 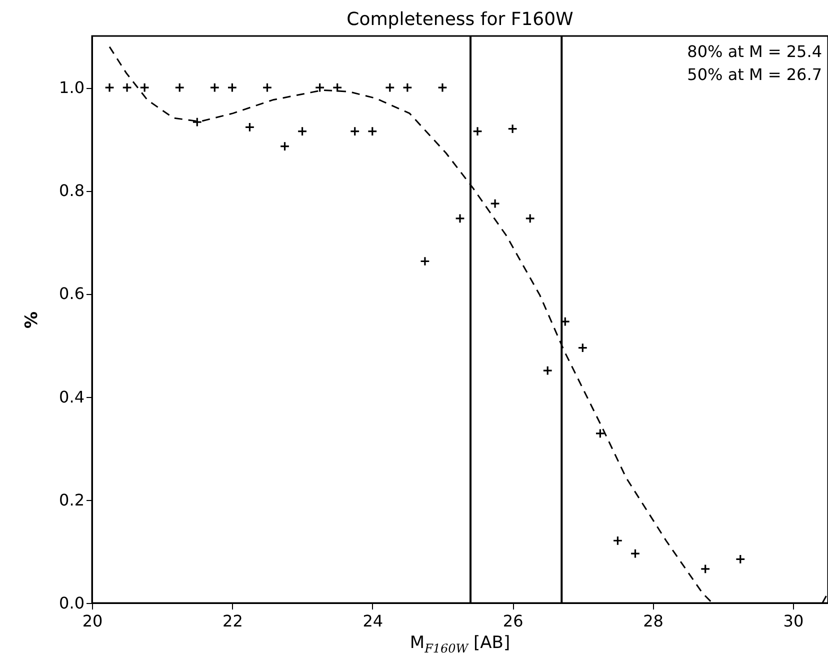 What do you see at coordinates (513, 621) in the screenshot?
I see `x-tick-label: 26` at bounding box center [513, 621].